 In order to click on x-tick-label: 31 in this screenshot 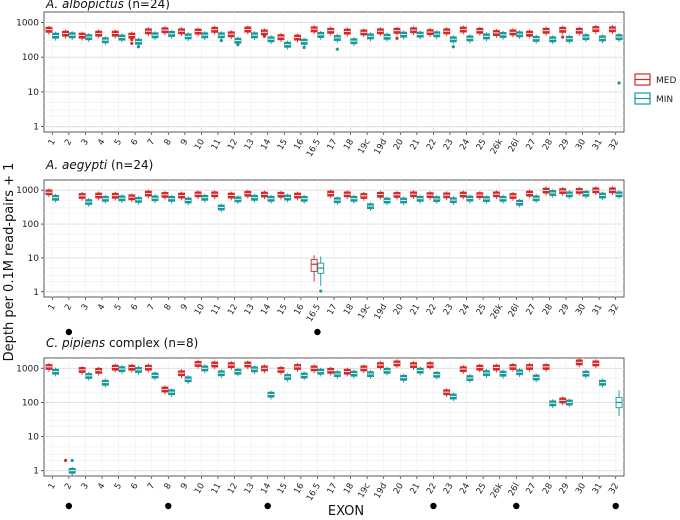, I will do `click(598, 489)`.